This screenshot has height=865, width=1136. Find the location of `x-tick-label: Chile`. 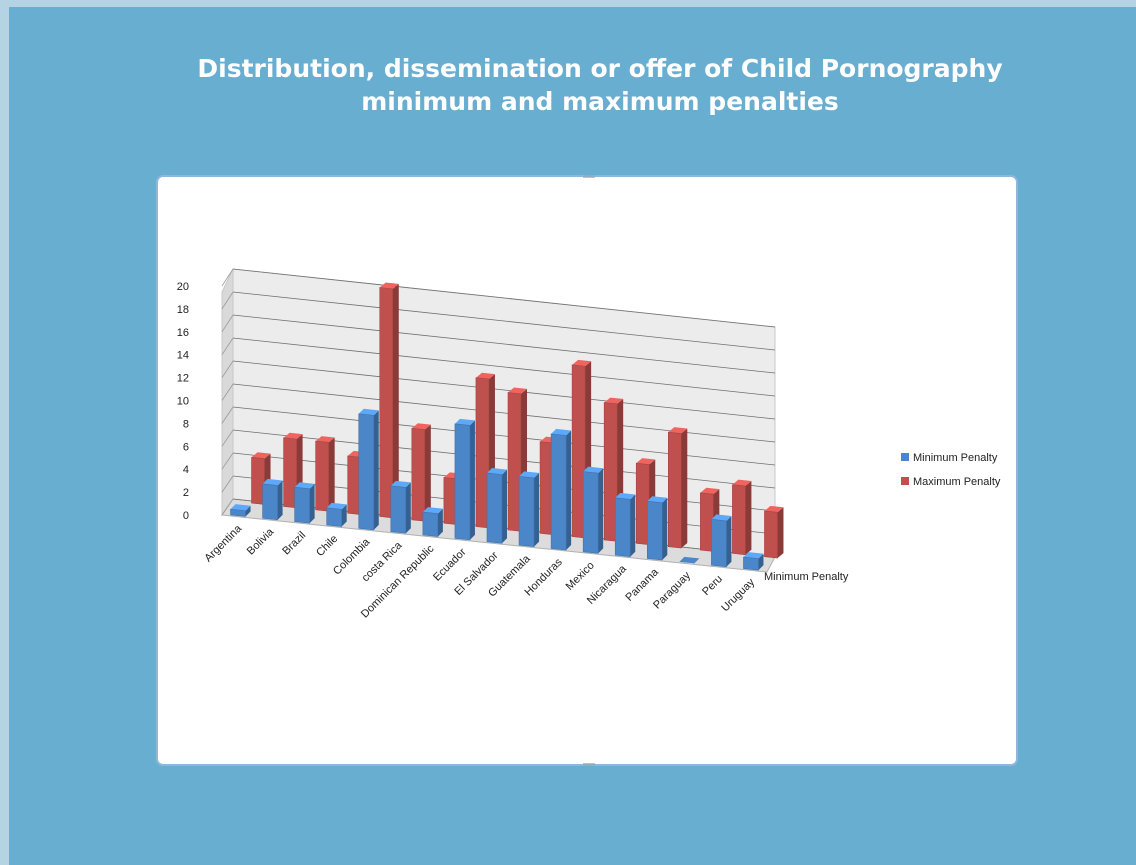

x-tick-label: Chile is located at coordinates (327, 546).